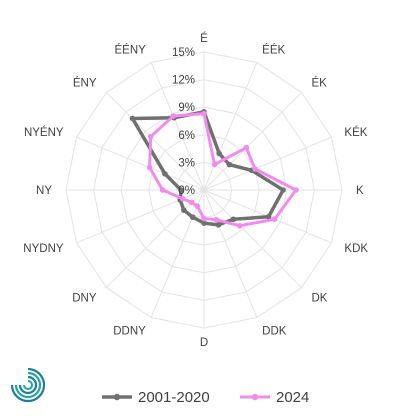  Describe the element at coordinates (274, 331) in the screenshot. I see `direction-label: DDK` at that location.